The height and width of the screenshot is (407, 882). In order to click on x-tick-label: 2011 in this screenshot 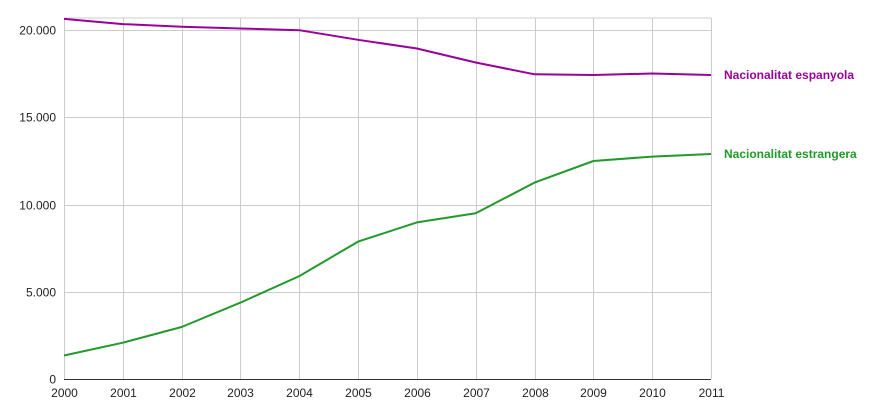, I will do `click(712, 393)`.